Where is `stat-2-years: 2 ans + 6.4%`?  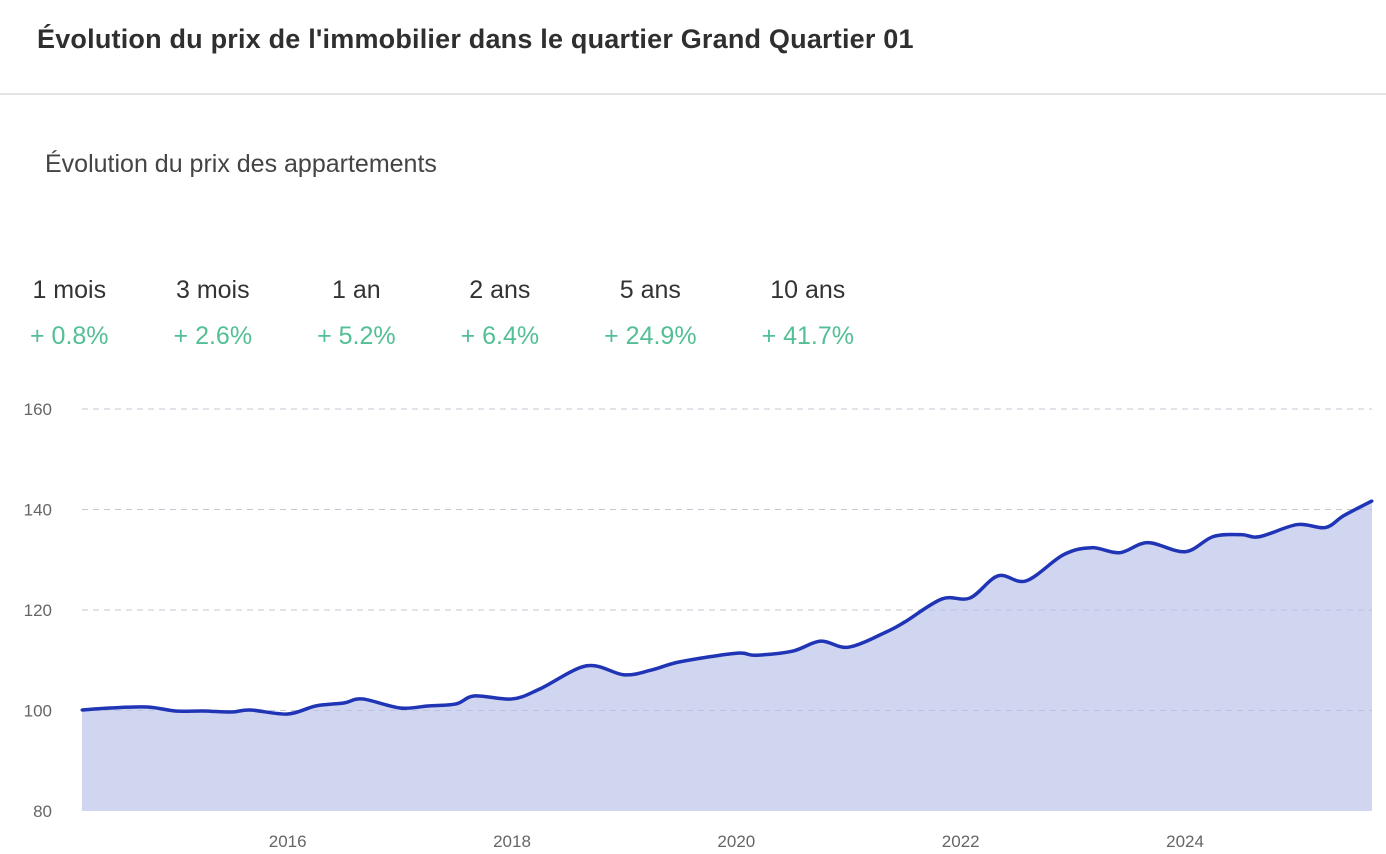 stat-2-years: 2 ans + 6.4% is located at coordinates (500, 313).